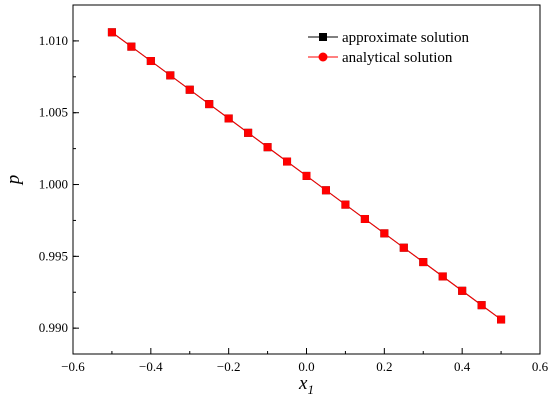  Describe the element at coordinates (53, 255) in the screenshot. I see `y-tick-label: 0.995` at that location.